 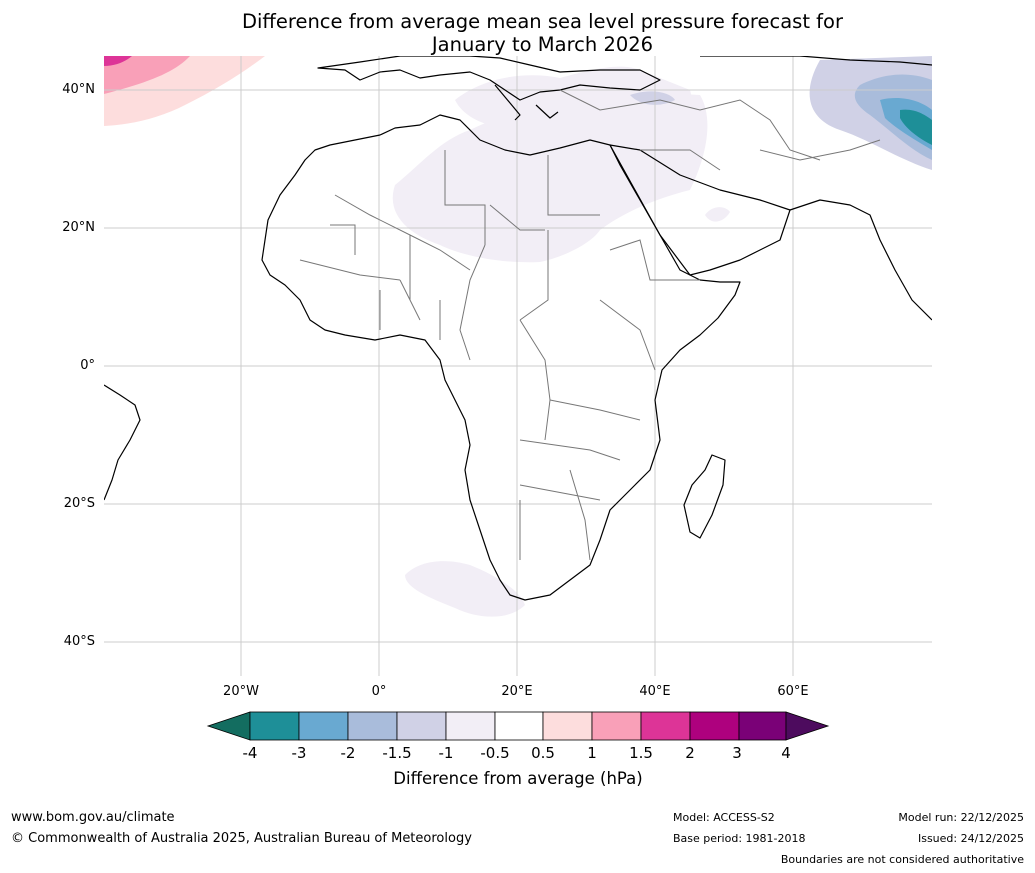 I want to click on colorbar-tick-label: 3, so click(x=737, y=753).